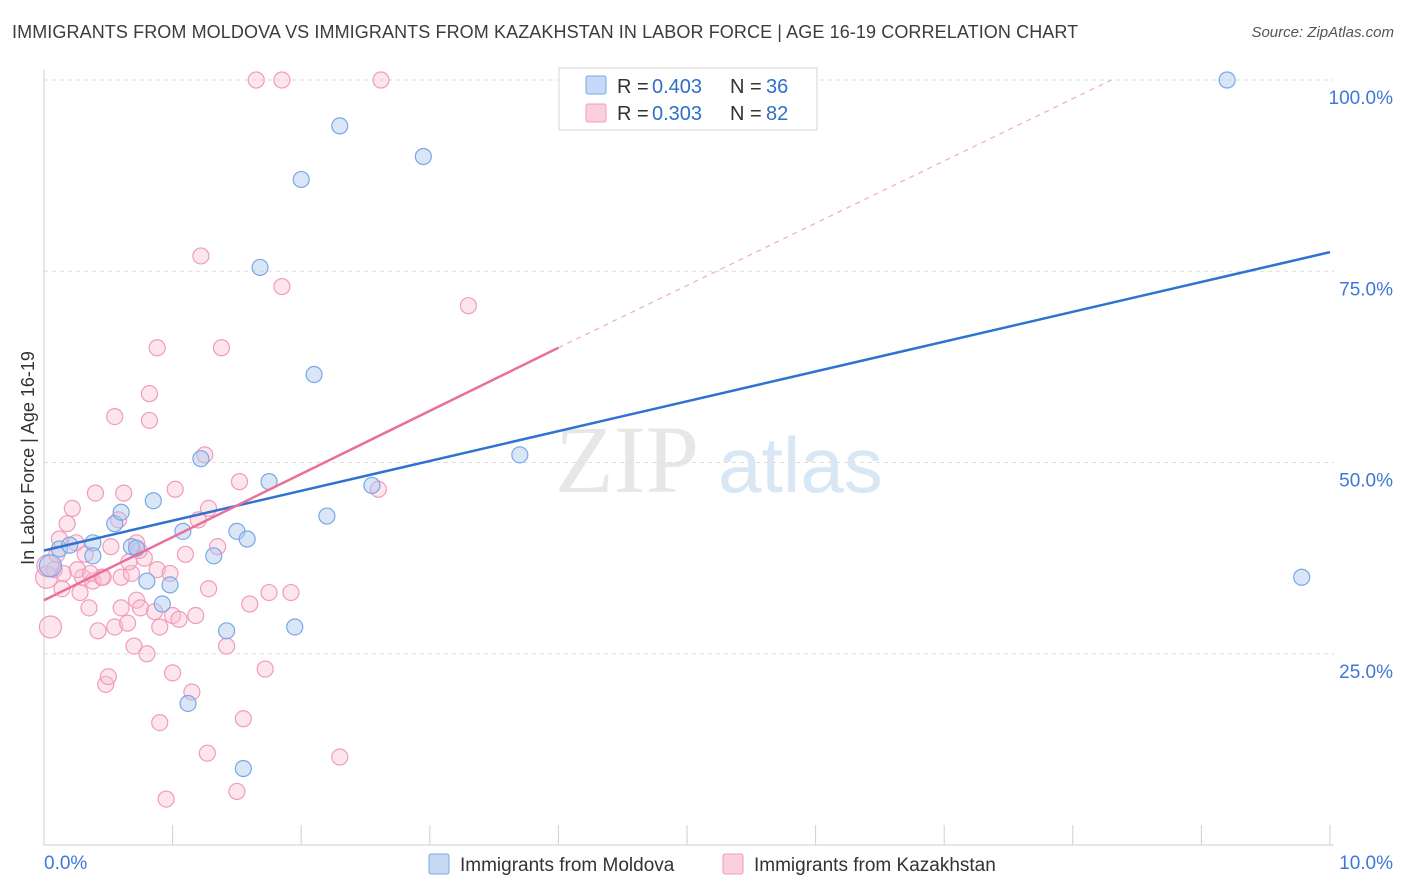 Image resolution: width=1406 pixels, height=892 pixels. What do you see at coordinates (633, 114) in the screenshot?
I see `kazakhstan-r-label: R =` at bounding box center [633, 114].